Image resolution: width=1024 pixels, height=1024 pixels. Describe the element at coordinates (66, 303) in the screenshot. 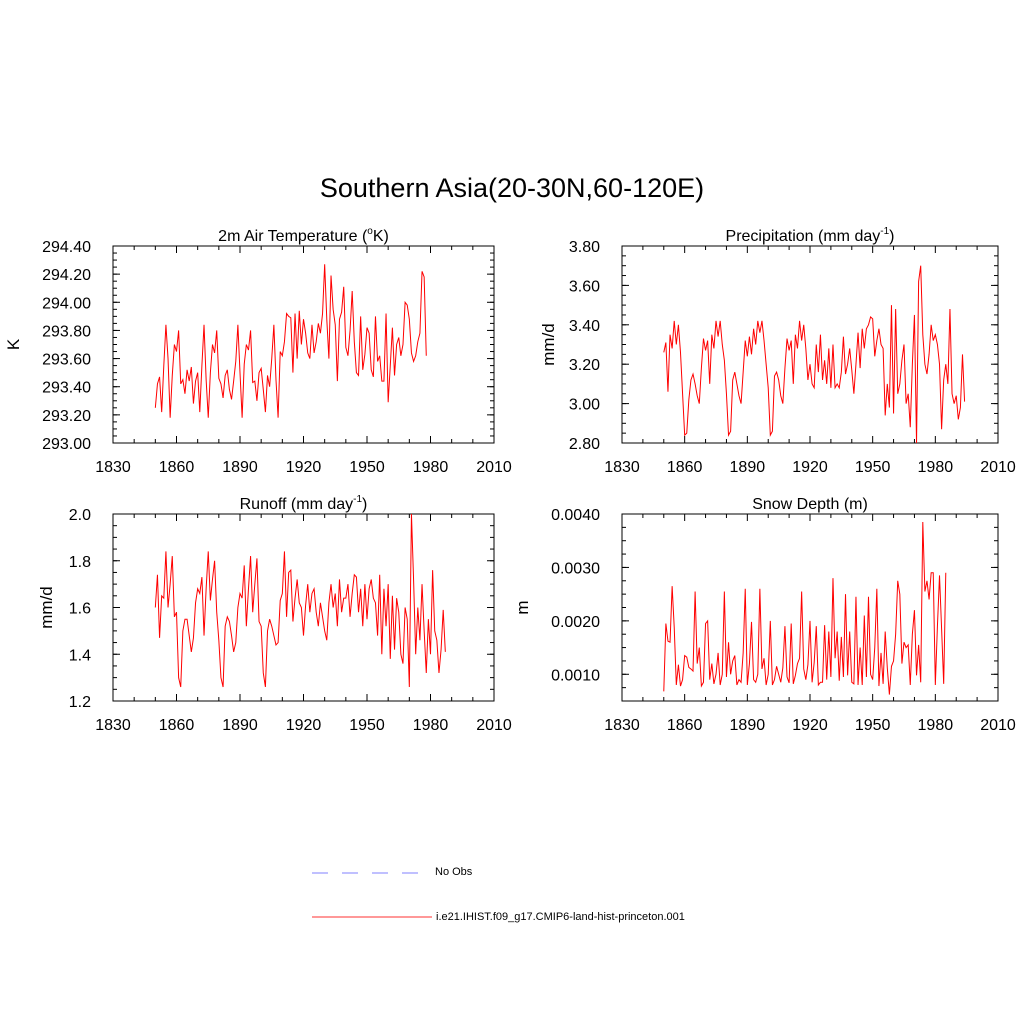

I see `y-tick-label: 294.00` at that location.